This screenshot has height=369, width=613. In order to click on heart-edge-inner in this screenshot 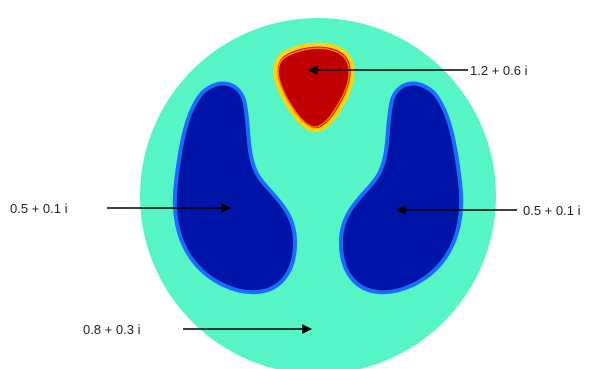, I will do `click(313, 87)`.